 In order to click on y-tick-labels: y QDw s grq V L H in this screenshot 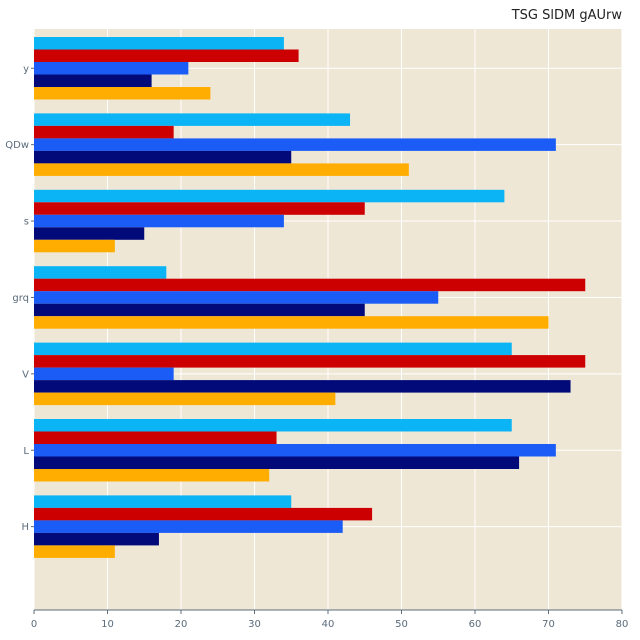, I will do `click(19, 298)`.